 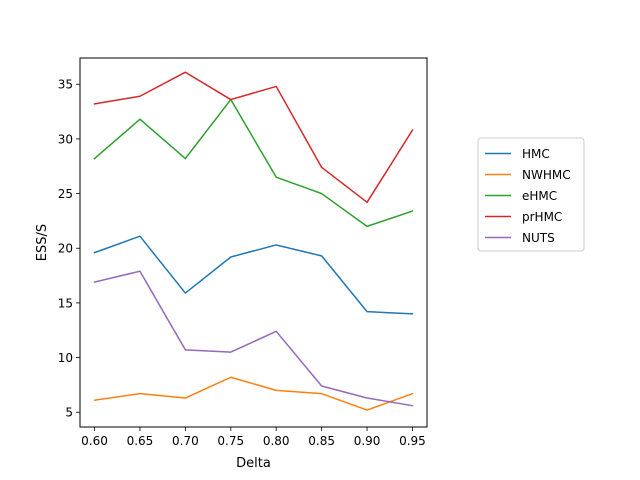 I want to click on series-line-hmc, so click(x=253, y=275).